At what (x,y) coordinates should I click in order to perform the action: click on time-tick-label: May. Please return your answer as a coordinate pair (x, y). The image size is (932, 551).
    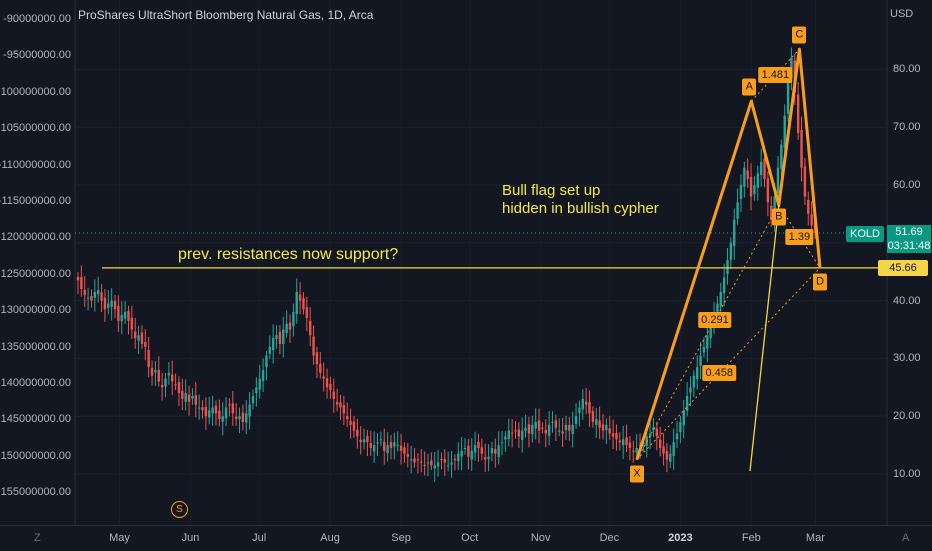
    Looking at the image, I should click on (119, 538).